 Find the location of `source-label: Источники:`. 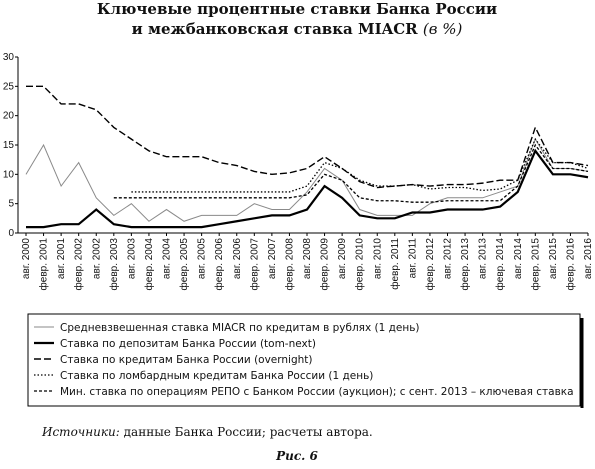

source-label: Источники: is located at coordinates (80, 432).